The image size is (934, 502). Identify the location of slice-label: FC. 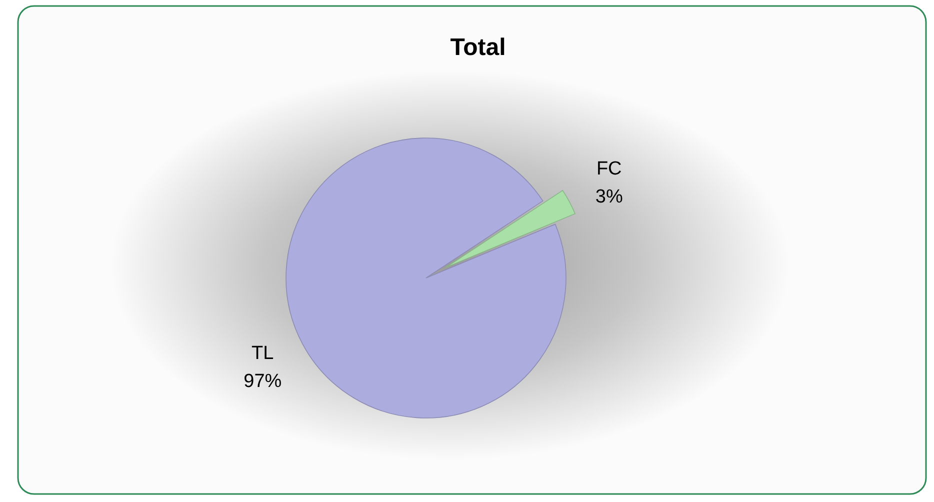
(609, 169).